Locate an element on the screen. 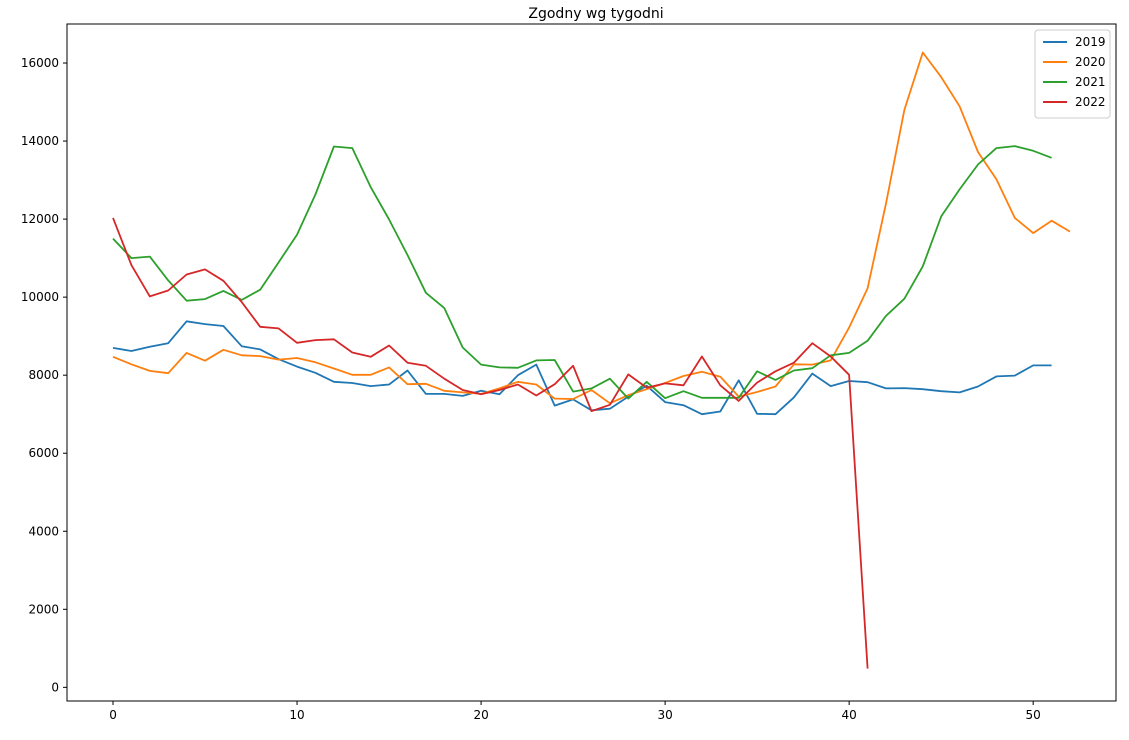  y-tick-label: 6000 is located at coordinates (43, 453).